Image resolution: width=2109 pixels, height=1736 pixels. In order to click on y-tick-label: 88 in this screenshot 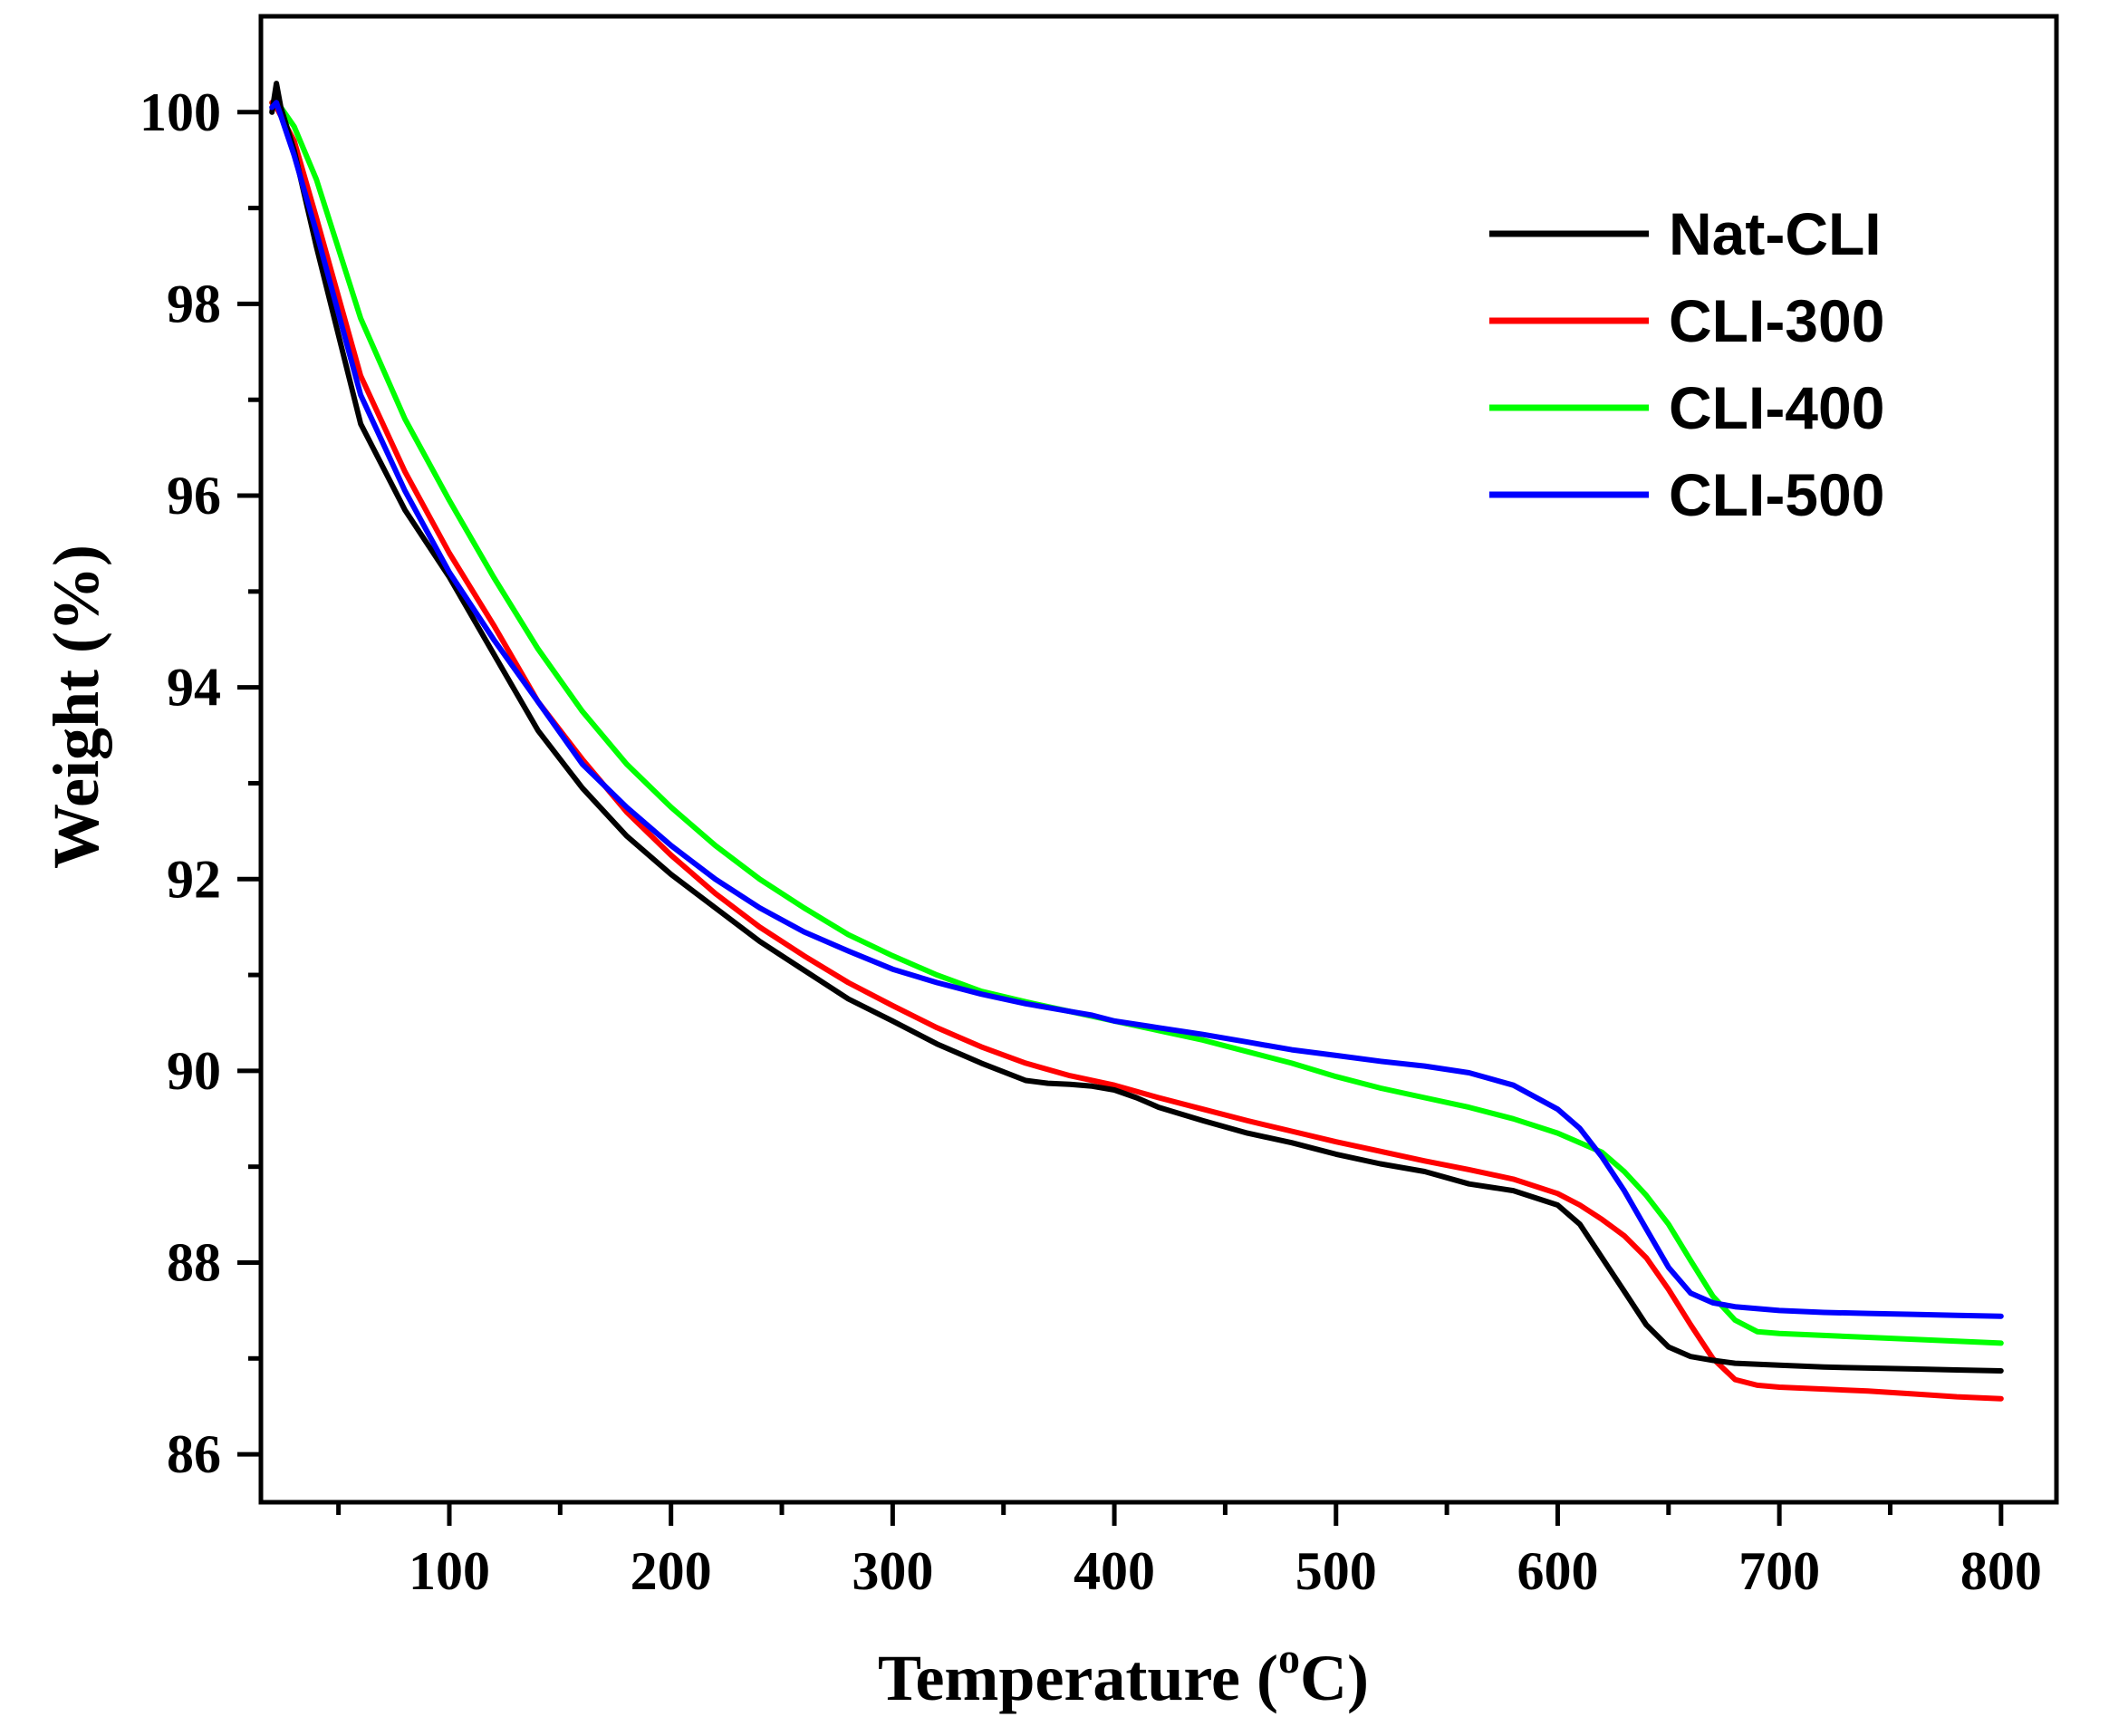, I will do `click(194, 1262)`.